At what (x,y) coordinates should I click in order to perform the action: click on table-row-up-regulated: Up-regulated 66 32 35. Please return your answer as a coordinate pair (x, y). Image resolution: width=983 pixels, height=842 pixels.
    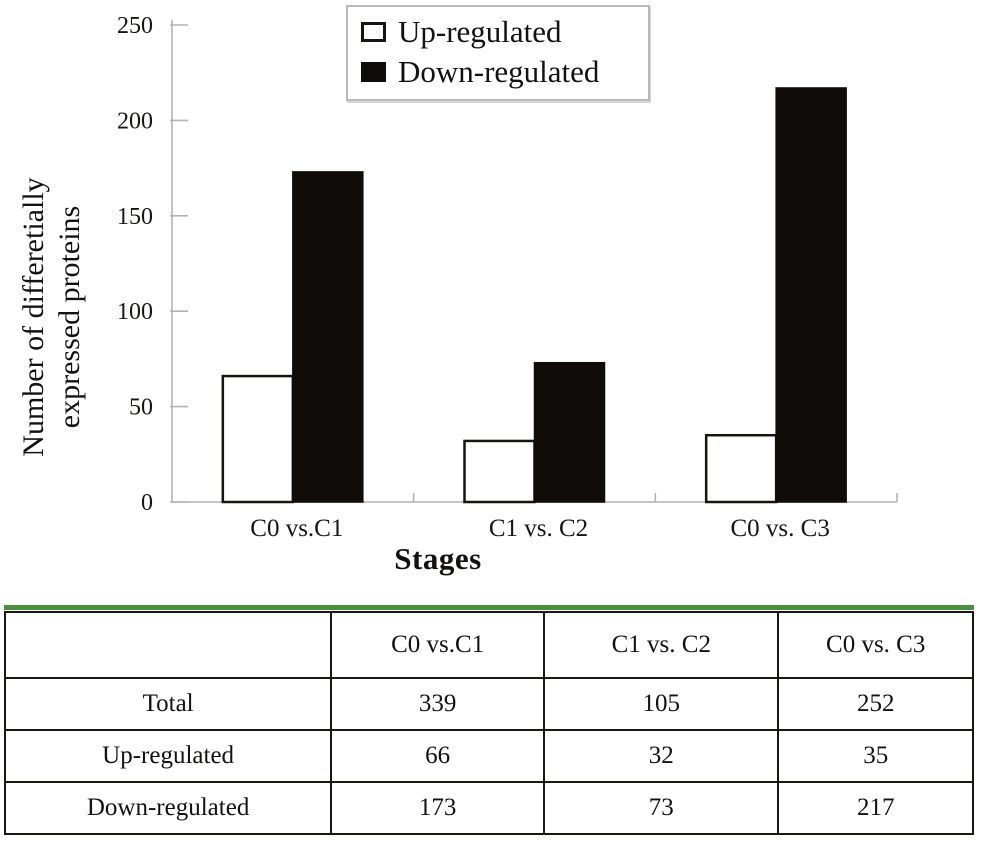
    Looking at the image, I should click on (488, 756).